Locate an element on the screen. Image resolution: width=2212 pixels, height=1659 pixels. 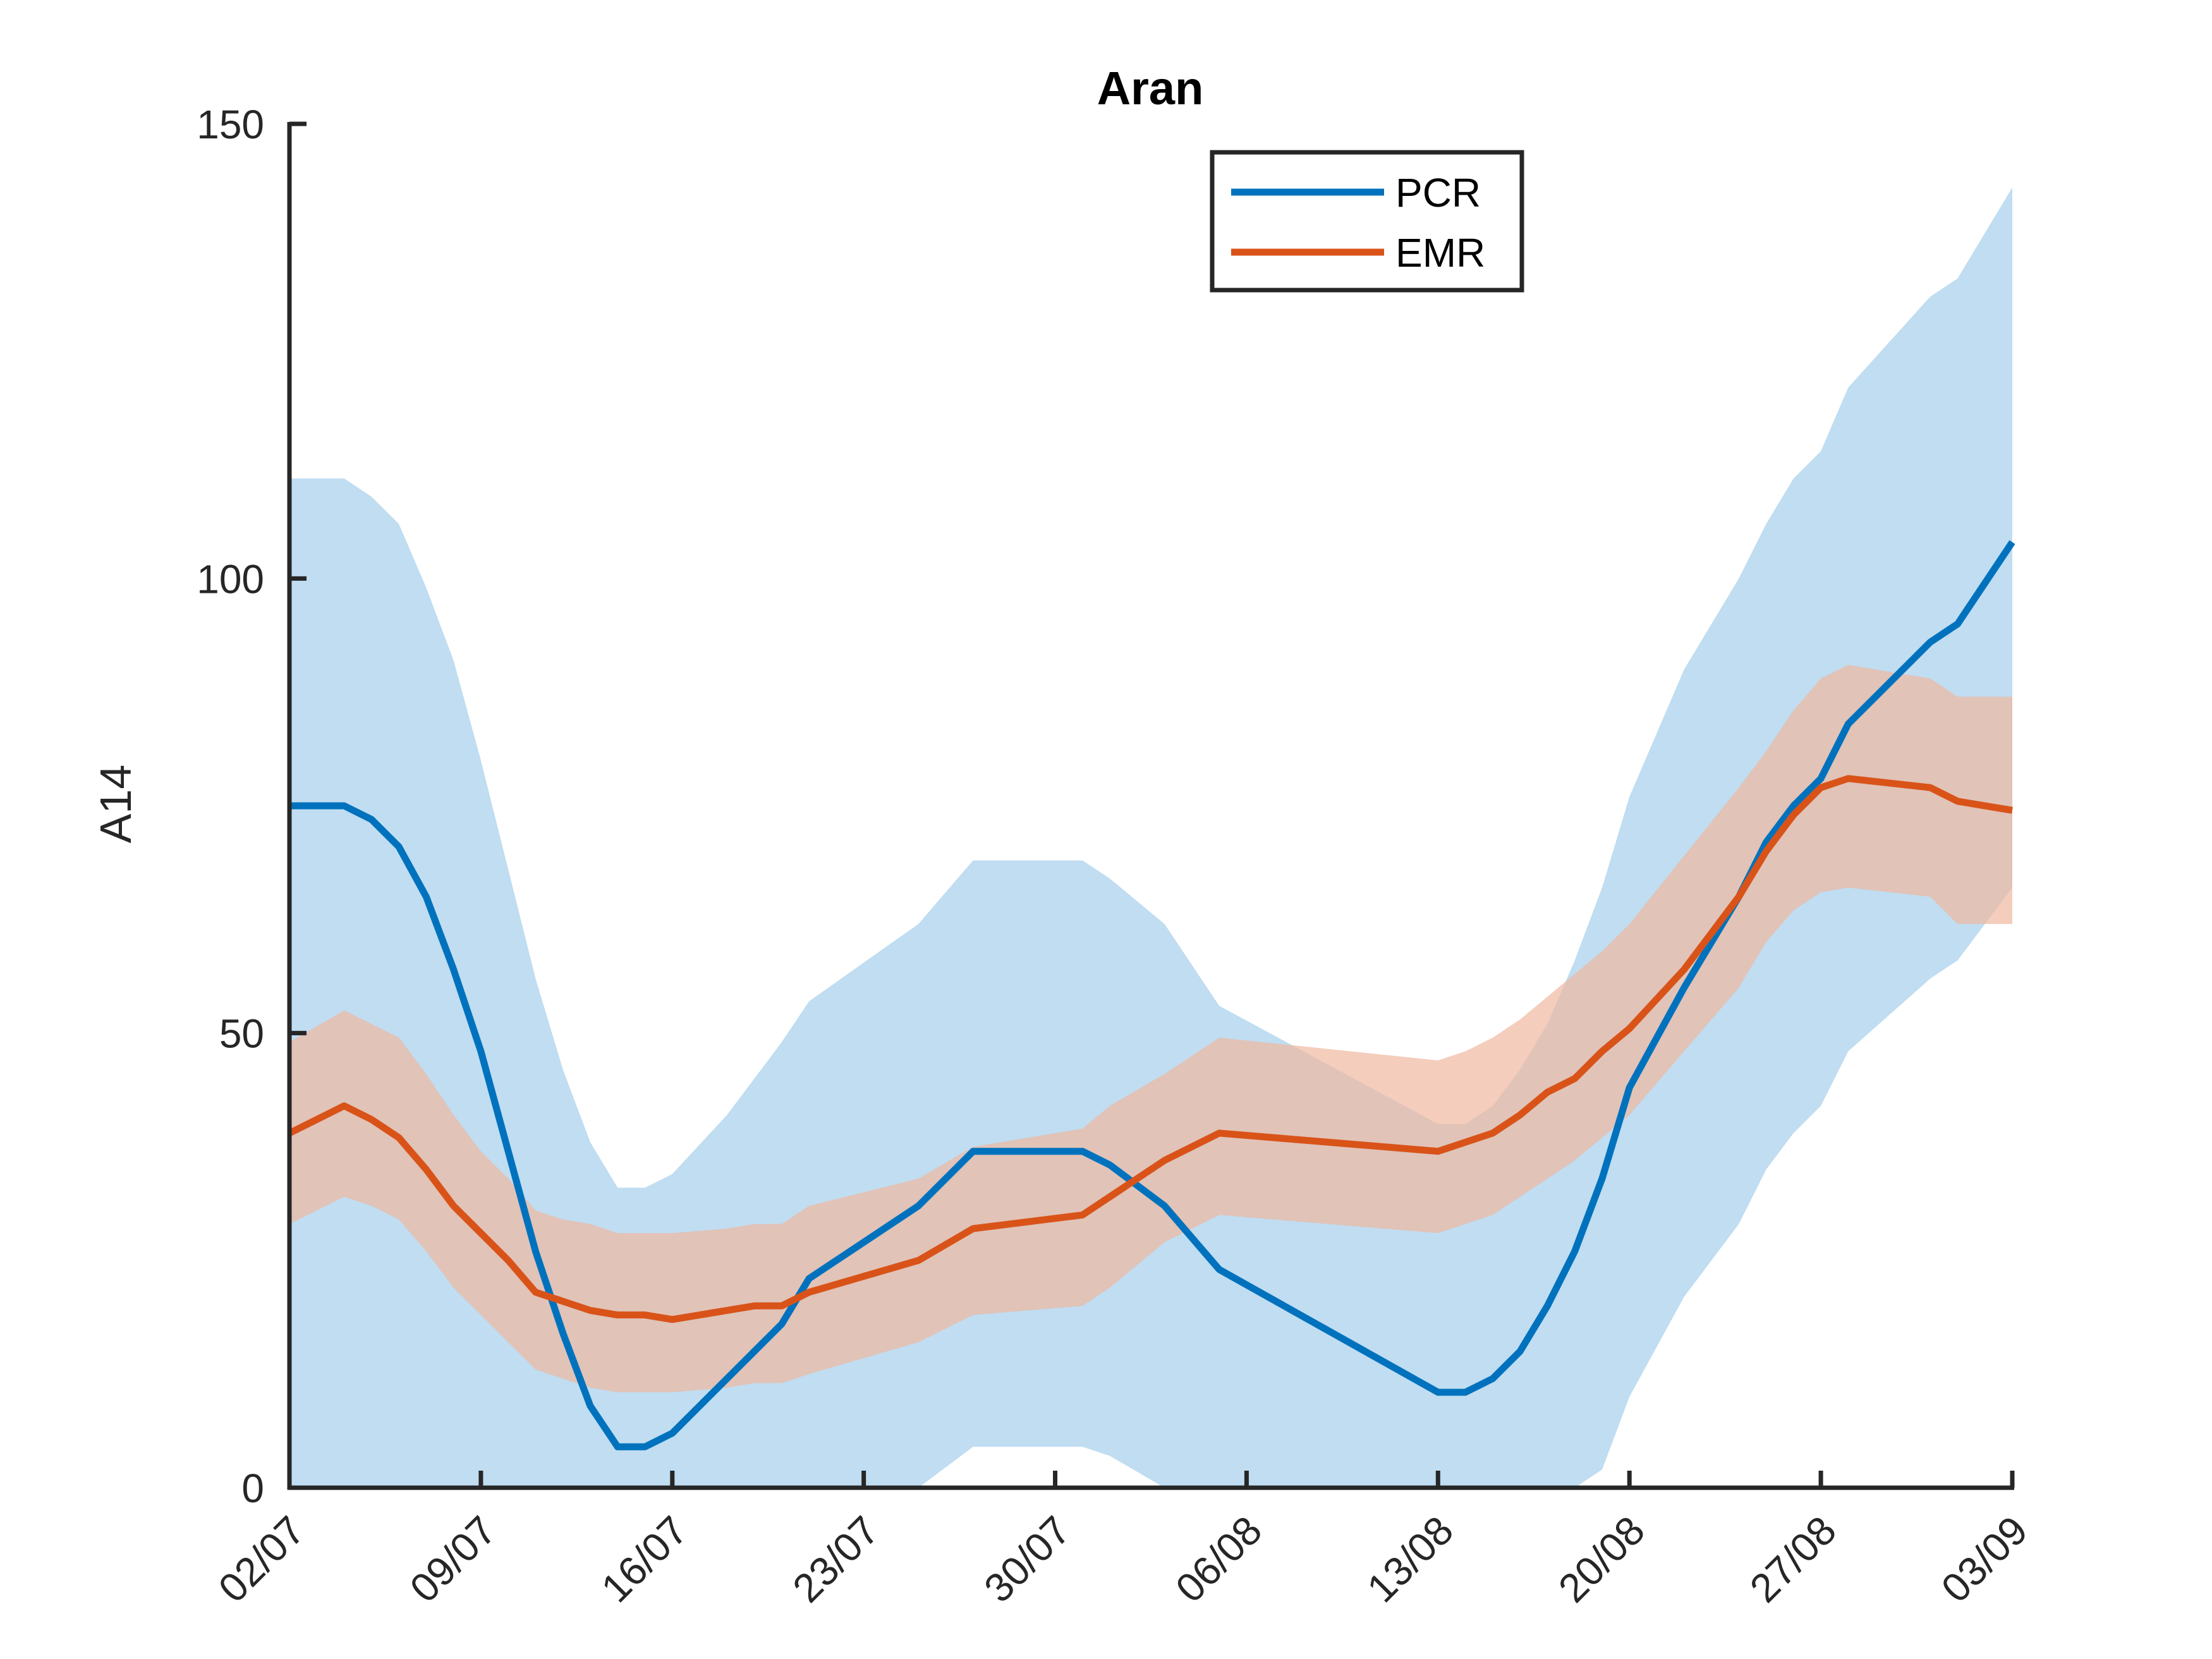
x-tick-label: 27/08 is located at coordinates (1793, 1559).